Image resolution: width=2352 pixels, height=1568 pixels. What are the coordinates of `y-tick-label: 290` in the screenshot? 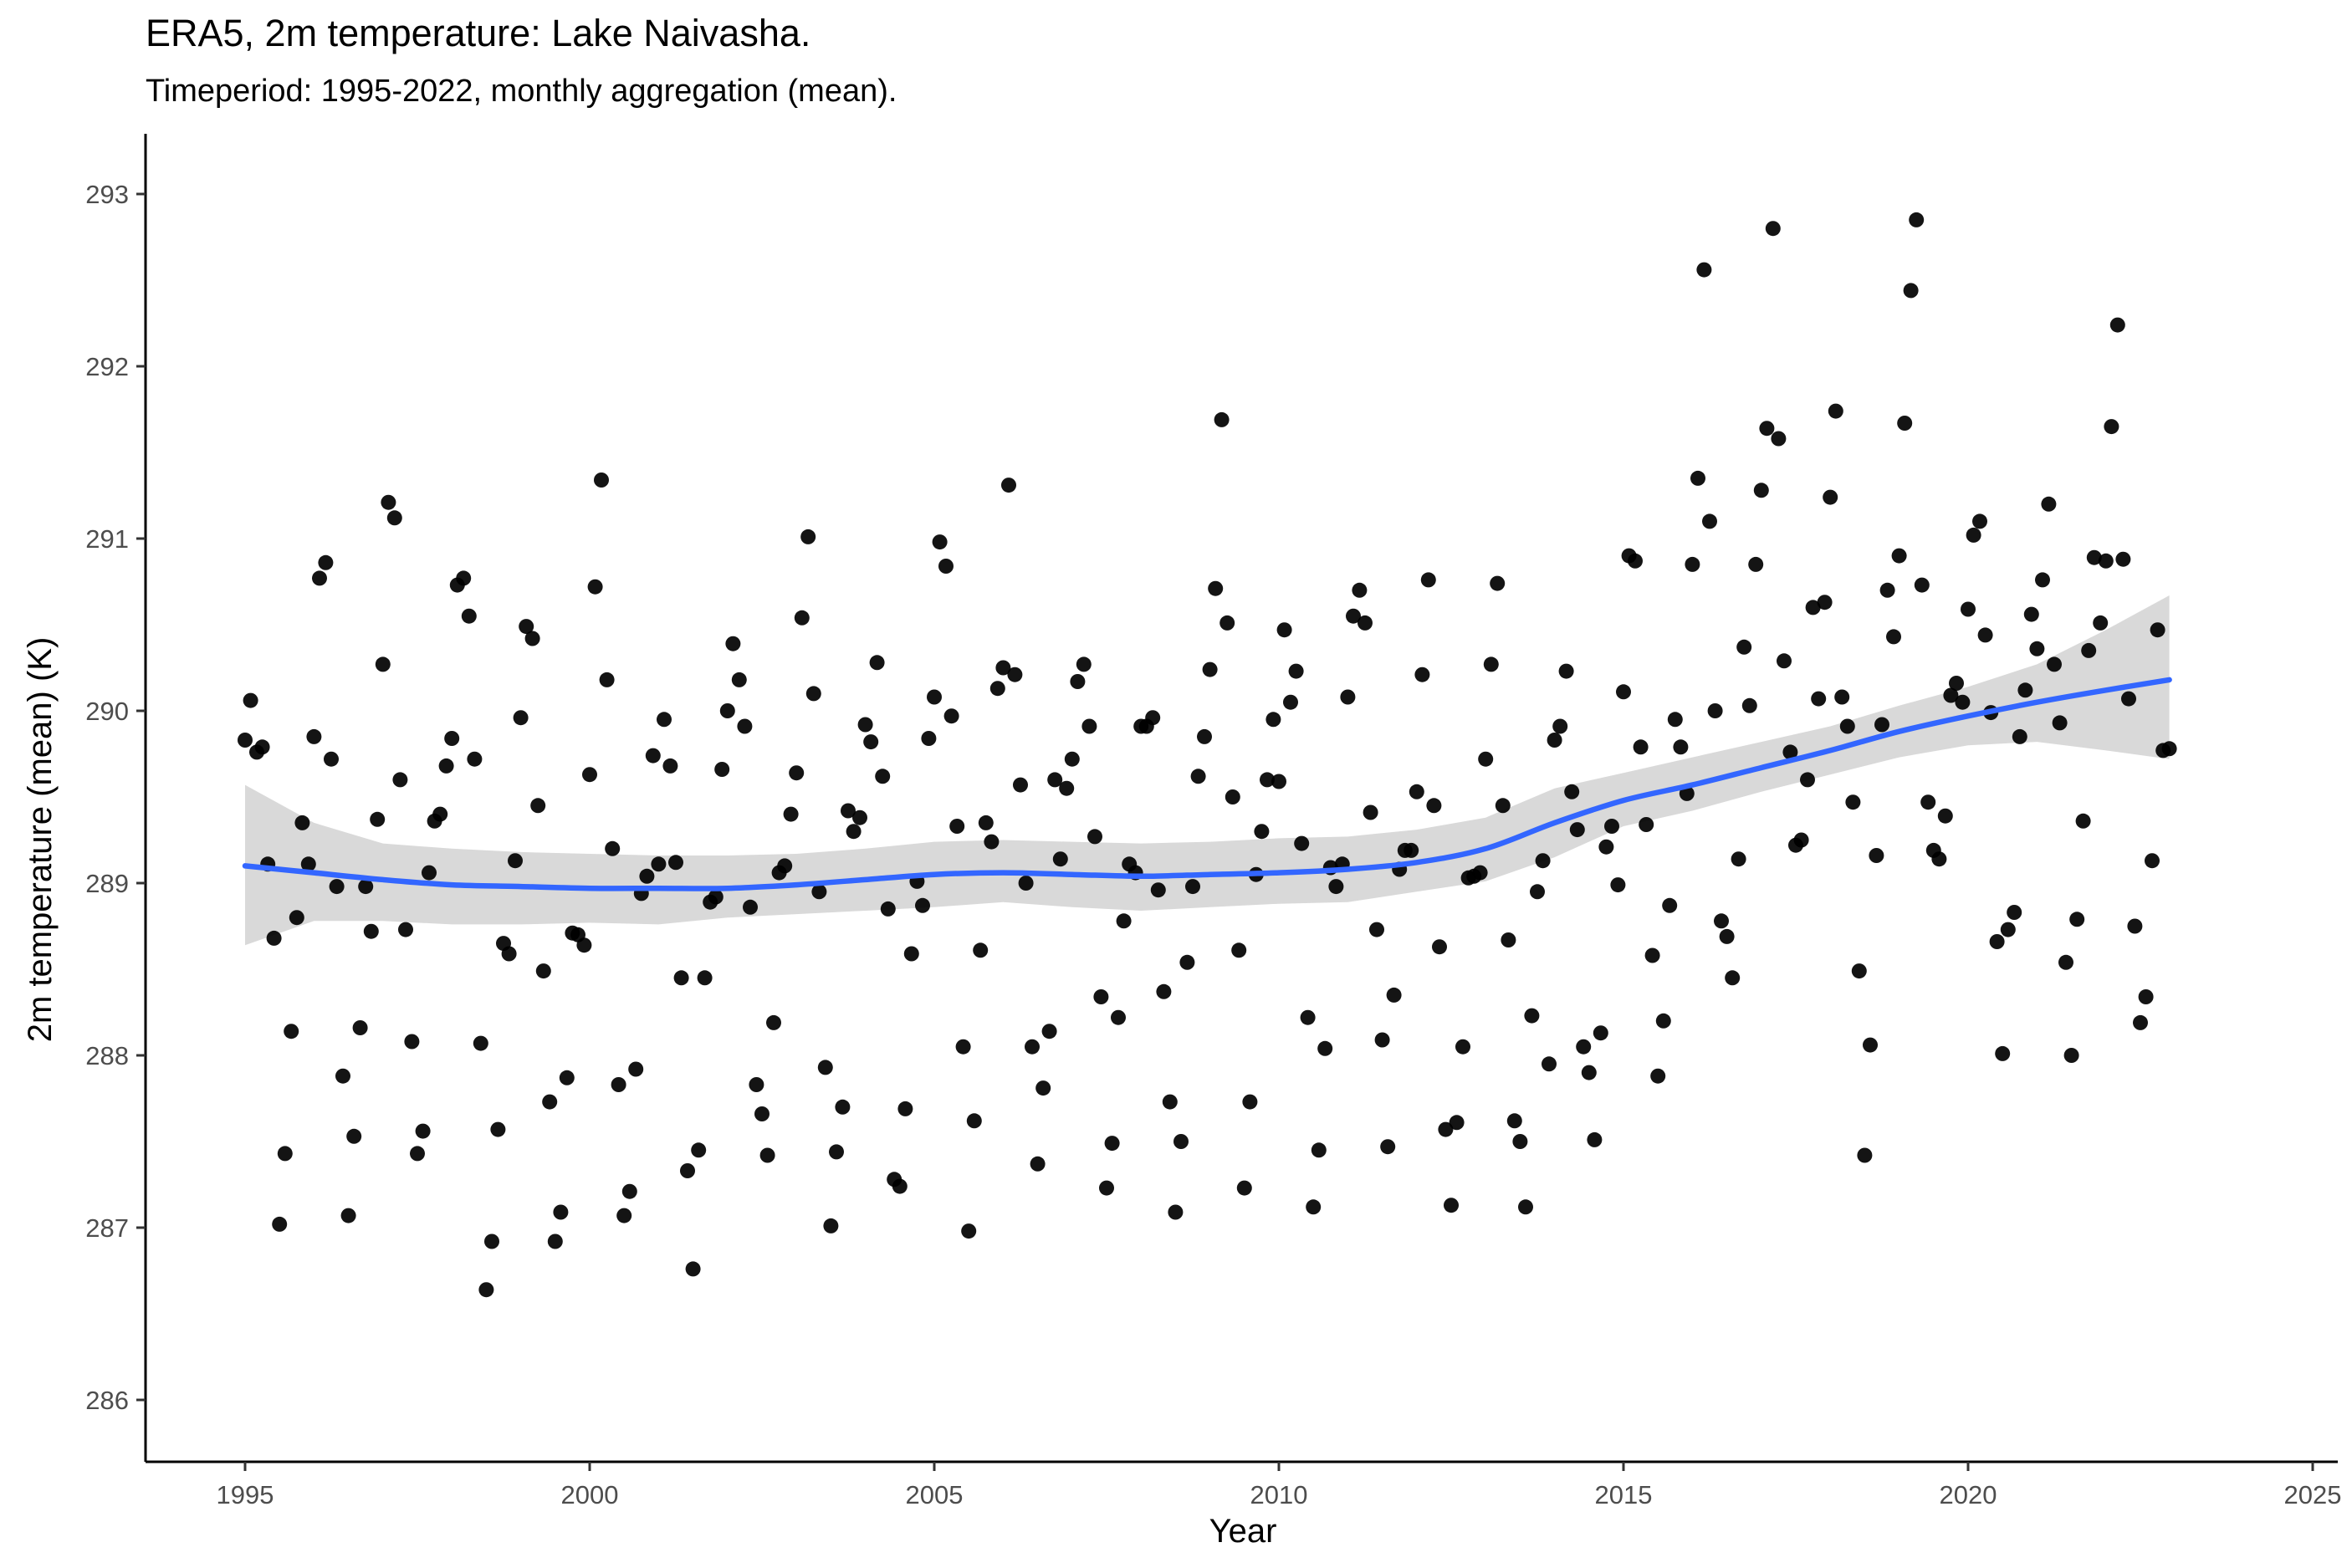 It's located at (107, 711).